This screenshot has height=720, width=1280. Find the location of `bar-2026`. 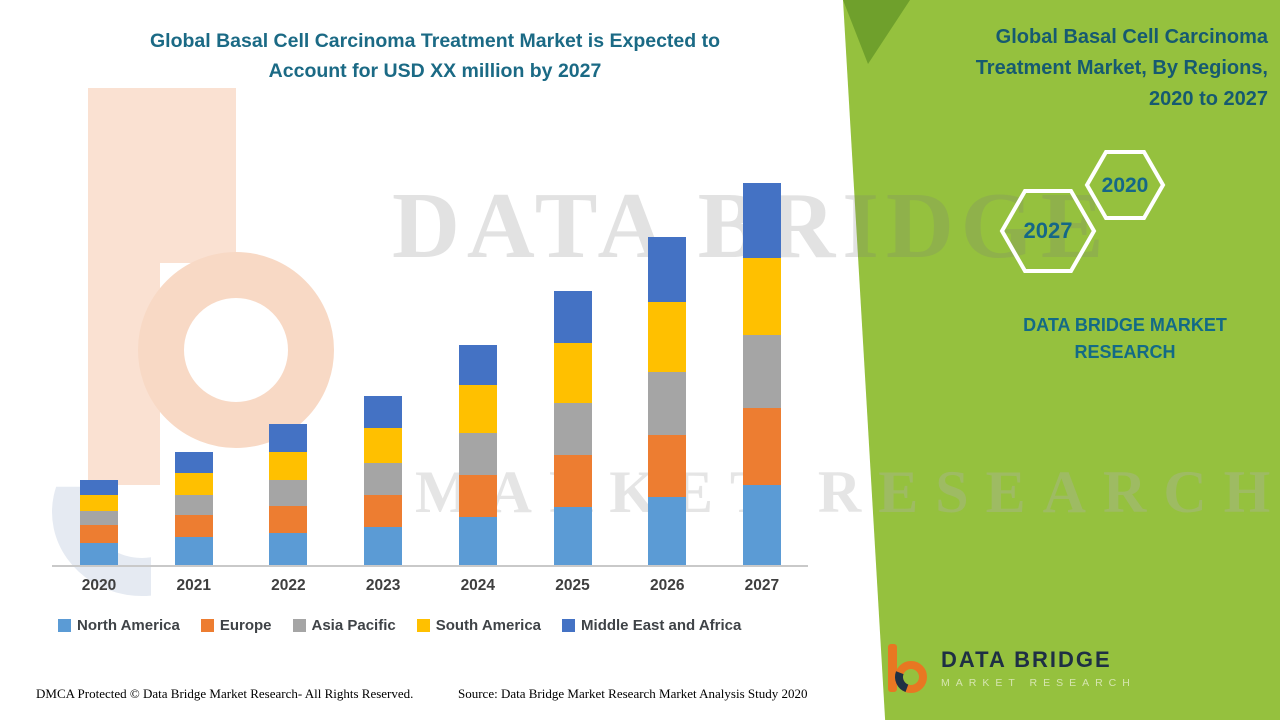

bar-2026 is located at coordinates (667, 401).